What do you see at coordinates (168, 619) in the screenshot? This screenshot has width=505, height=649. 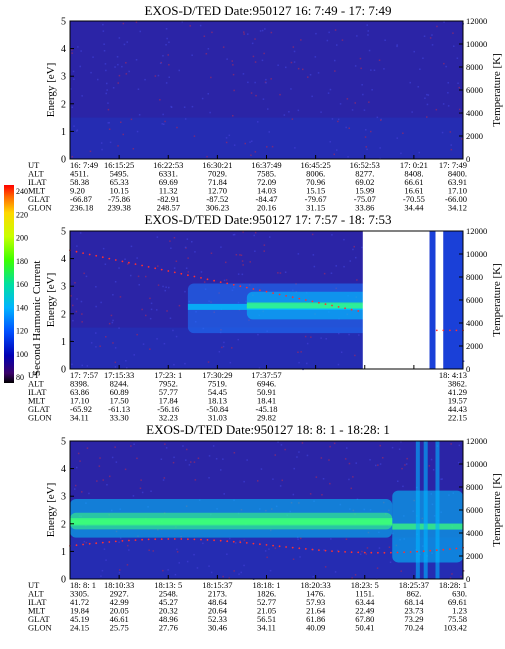 I see `orbit-table-cell: 48.96` at bounding box center [168, 619].